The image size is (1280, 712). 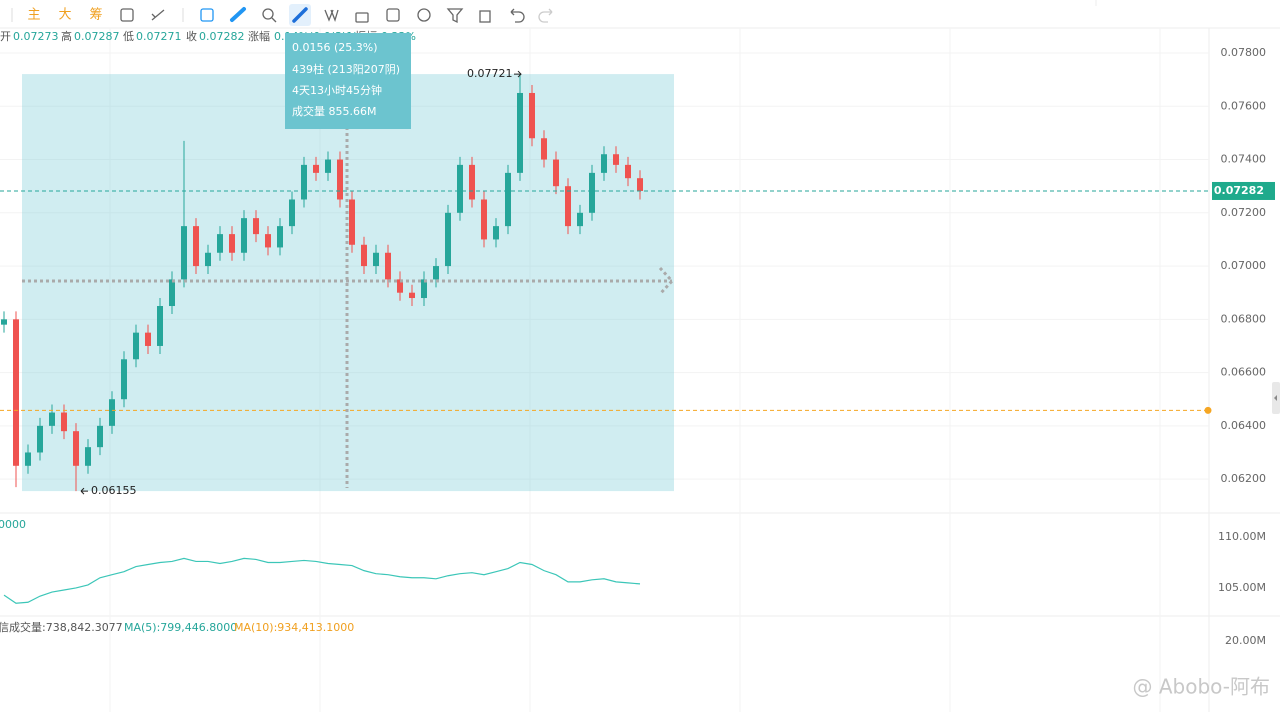 What do you see at coordinates (1242, 587) in the screenshot?
I see `y-tick-label: 105.00M` at bounding box center [1242, 587].